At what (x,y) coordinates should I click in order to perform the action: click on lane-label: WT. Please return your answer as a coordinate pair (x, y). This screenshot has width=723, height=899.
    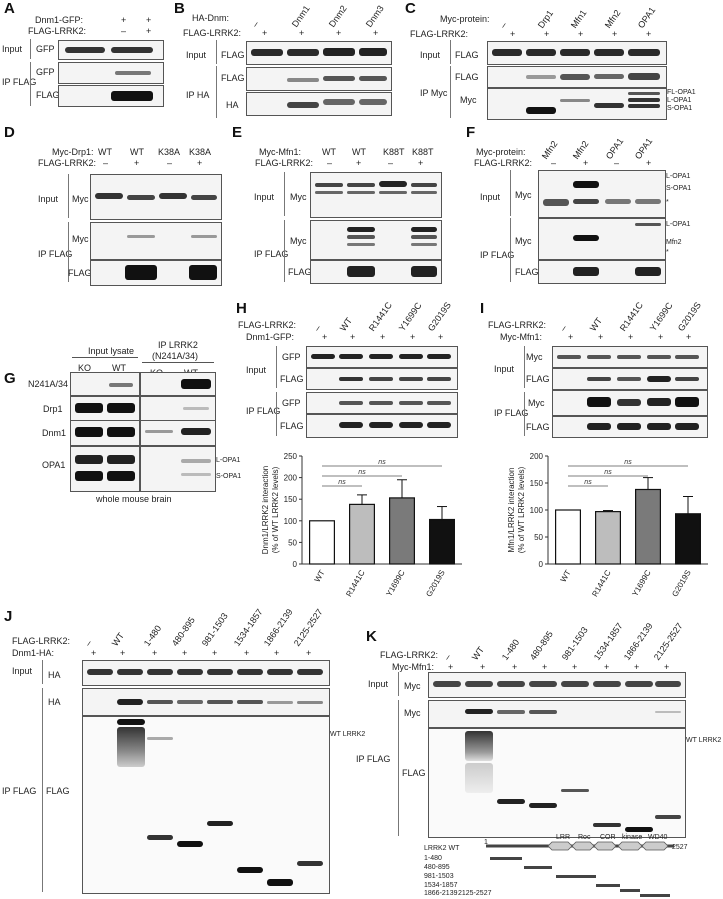
    Looking at the image, I should click on (105, 152).